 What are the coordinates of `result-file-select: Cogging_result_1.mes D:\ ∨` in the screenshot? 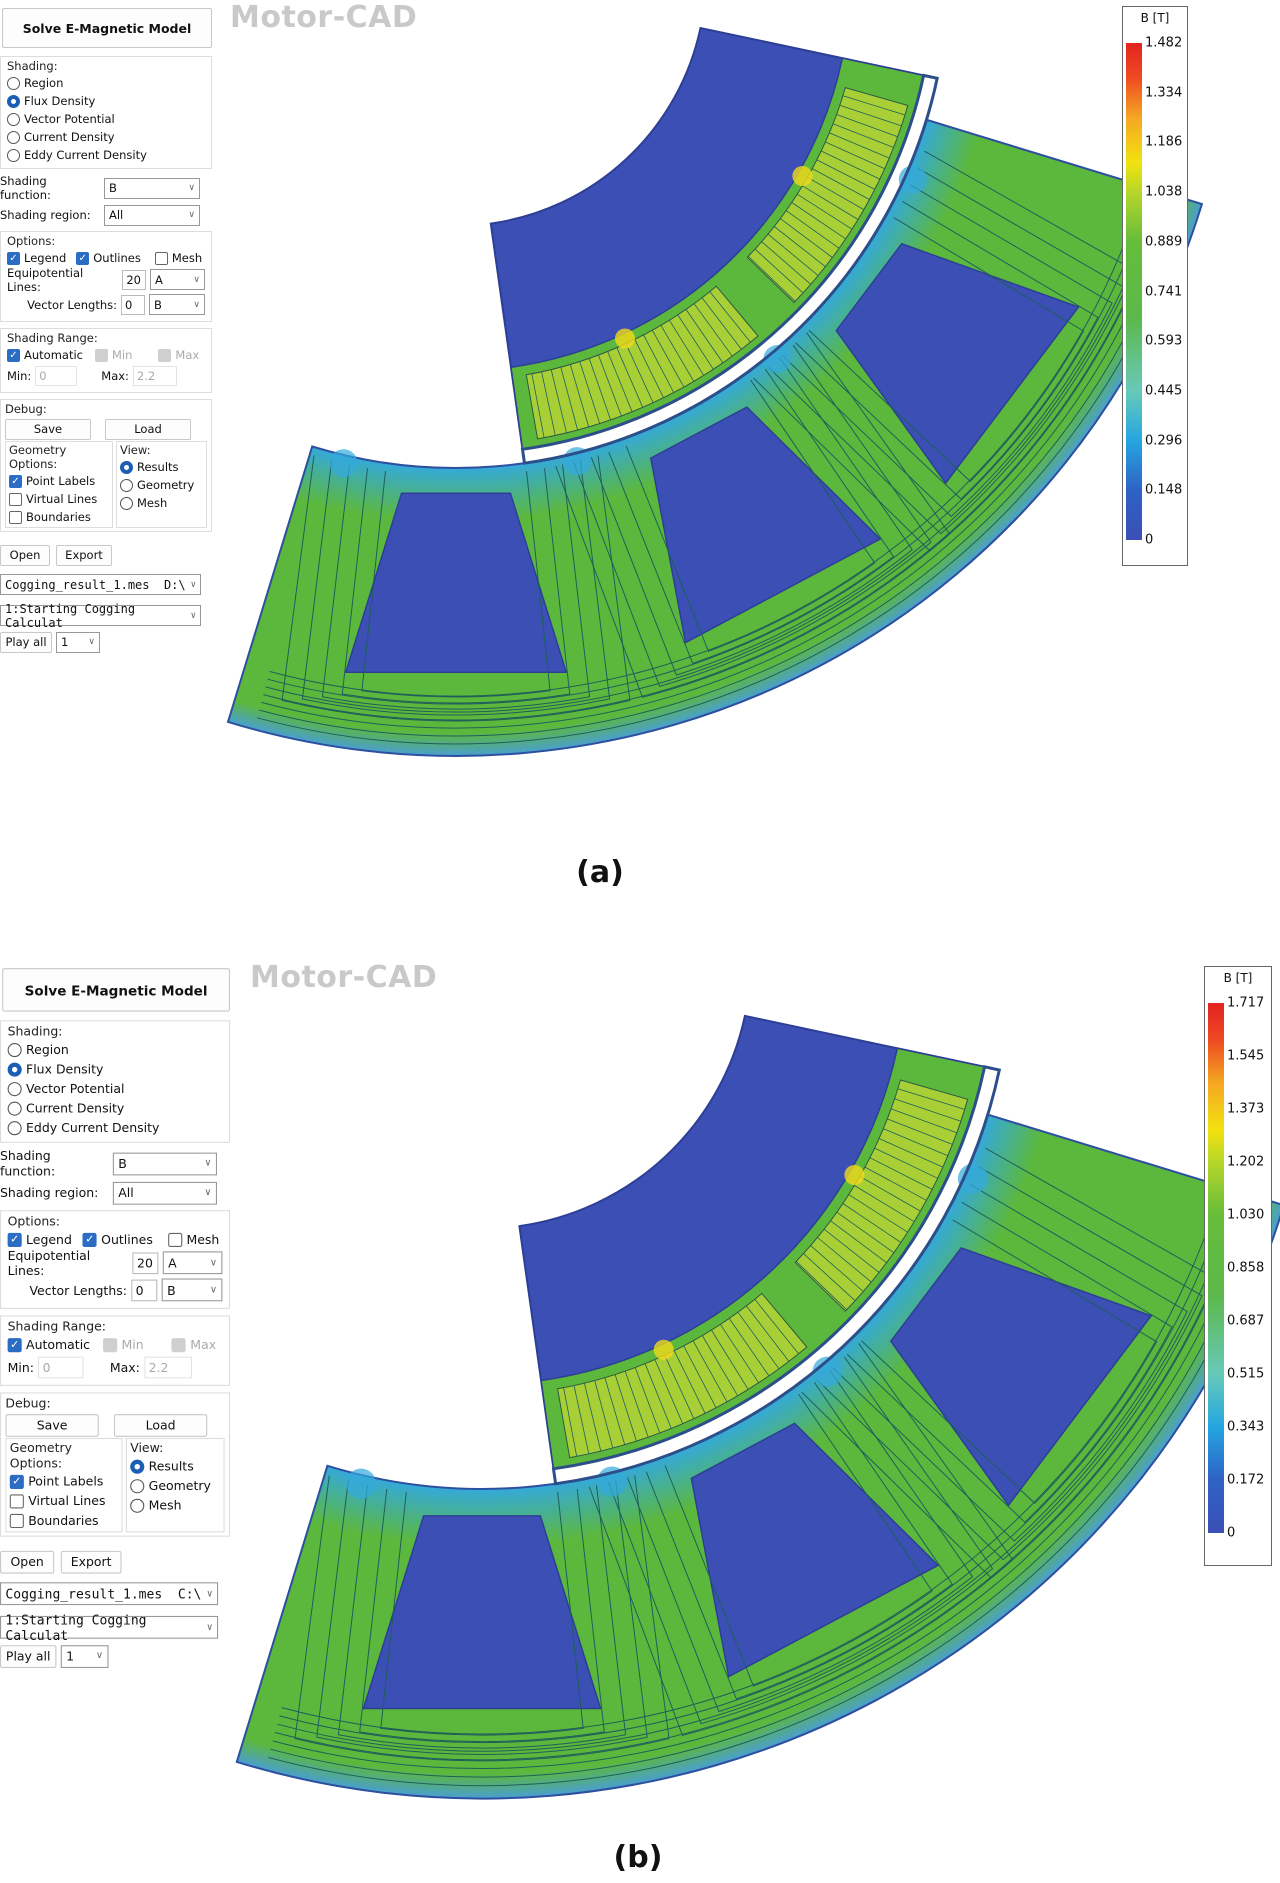 It's located at (100, 584).